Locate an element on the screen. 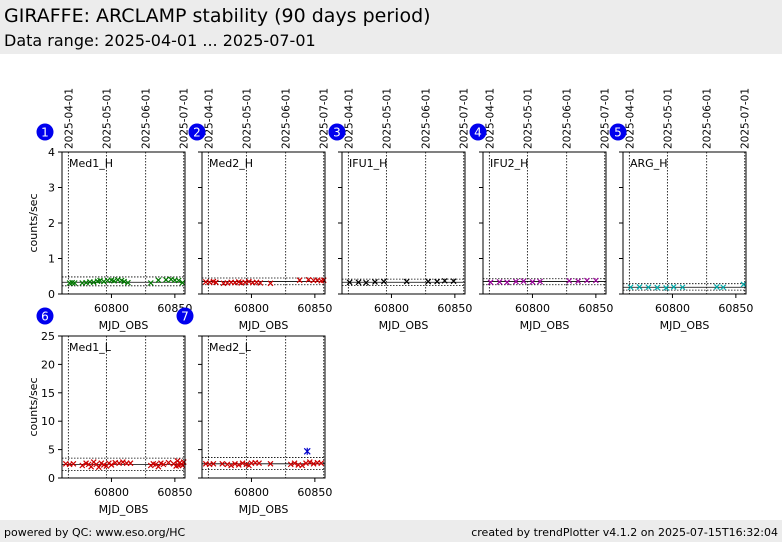  series-label: IFU2_H is located at coordinates (509, 163).